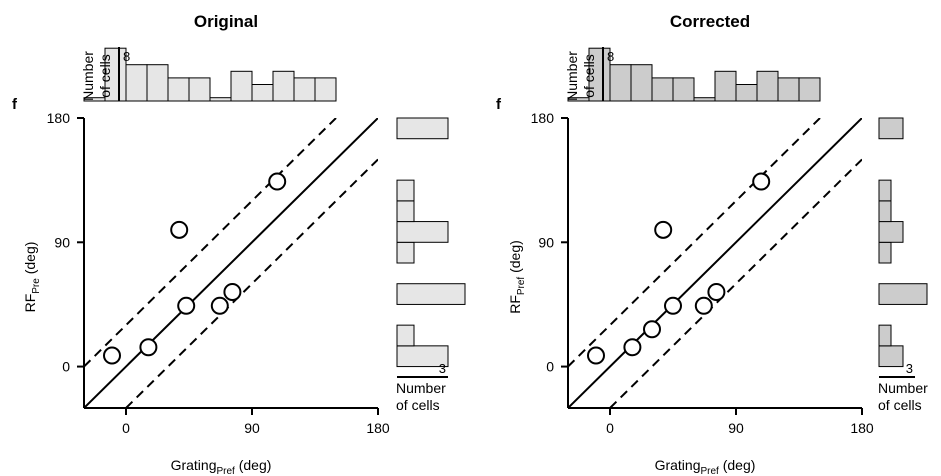 This screenshot has width=941, height=476. What do you see at coordinates (226, 21) in the screenshot?
I see `panel-title: Original` at bounding box center [226, 21].